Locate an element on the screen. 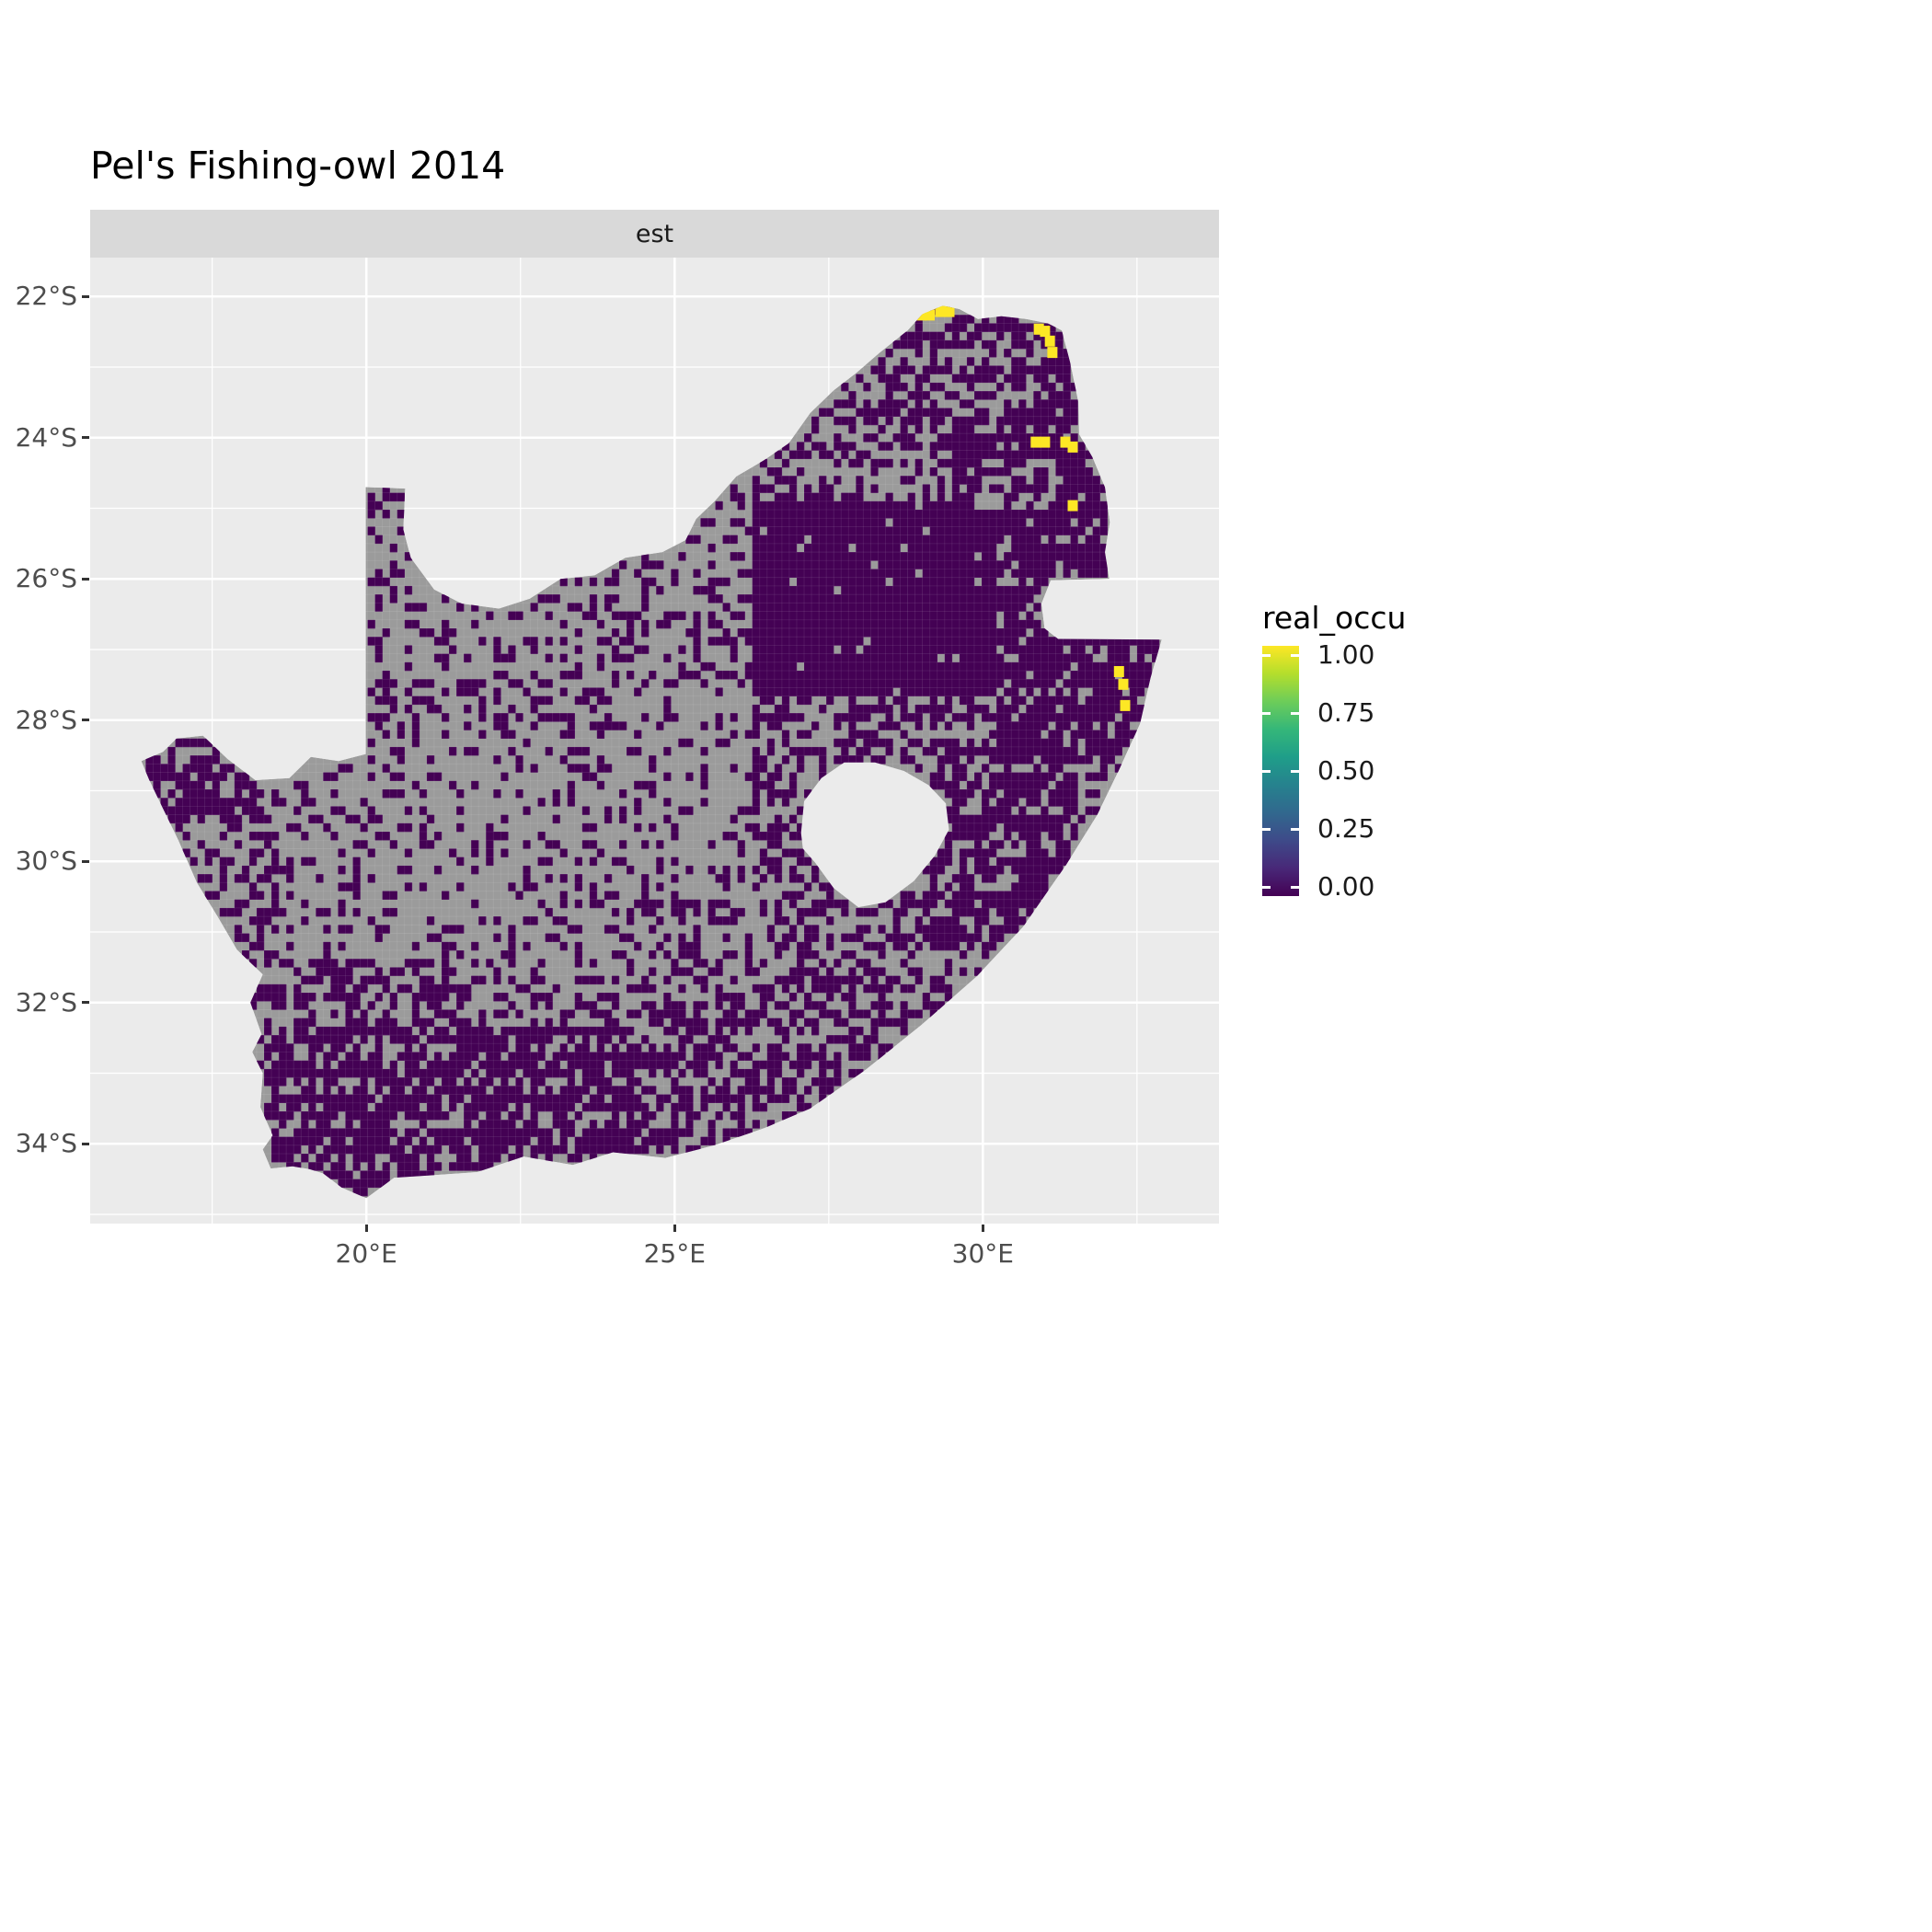 This screenshot has width=1932, height=1932. y-axis-tick-label: 22°S is located at coordinates (46, 296).